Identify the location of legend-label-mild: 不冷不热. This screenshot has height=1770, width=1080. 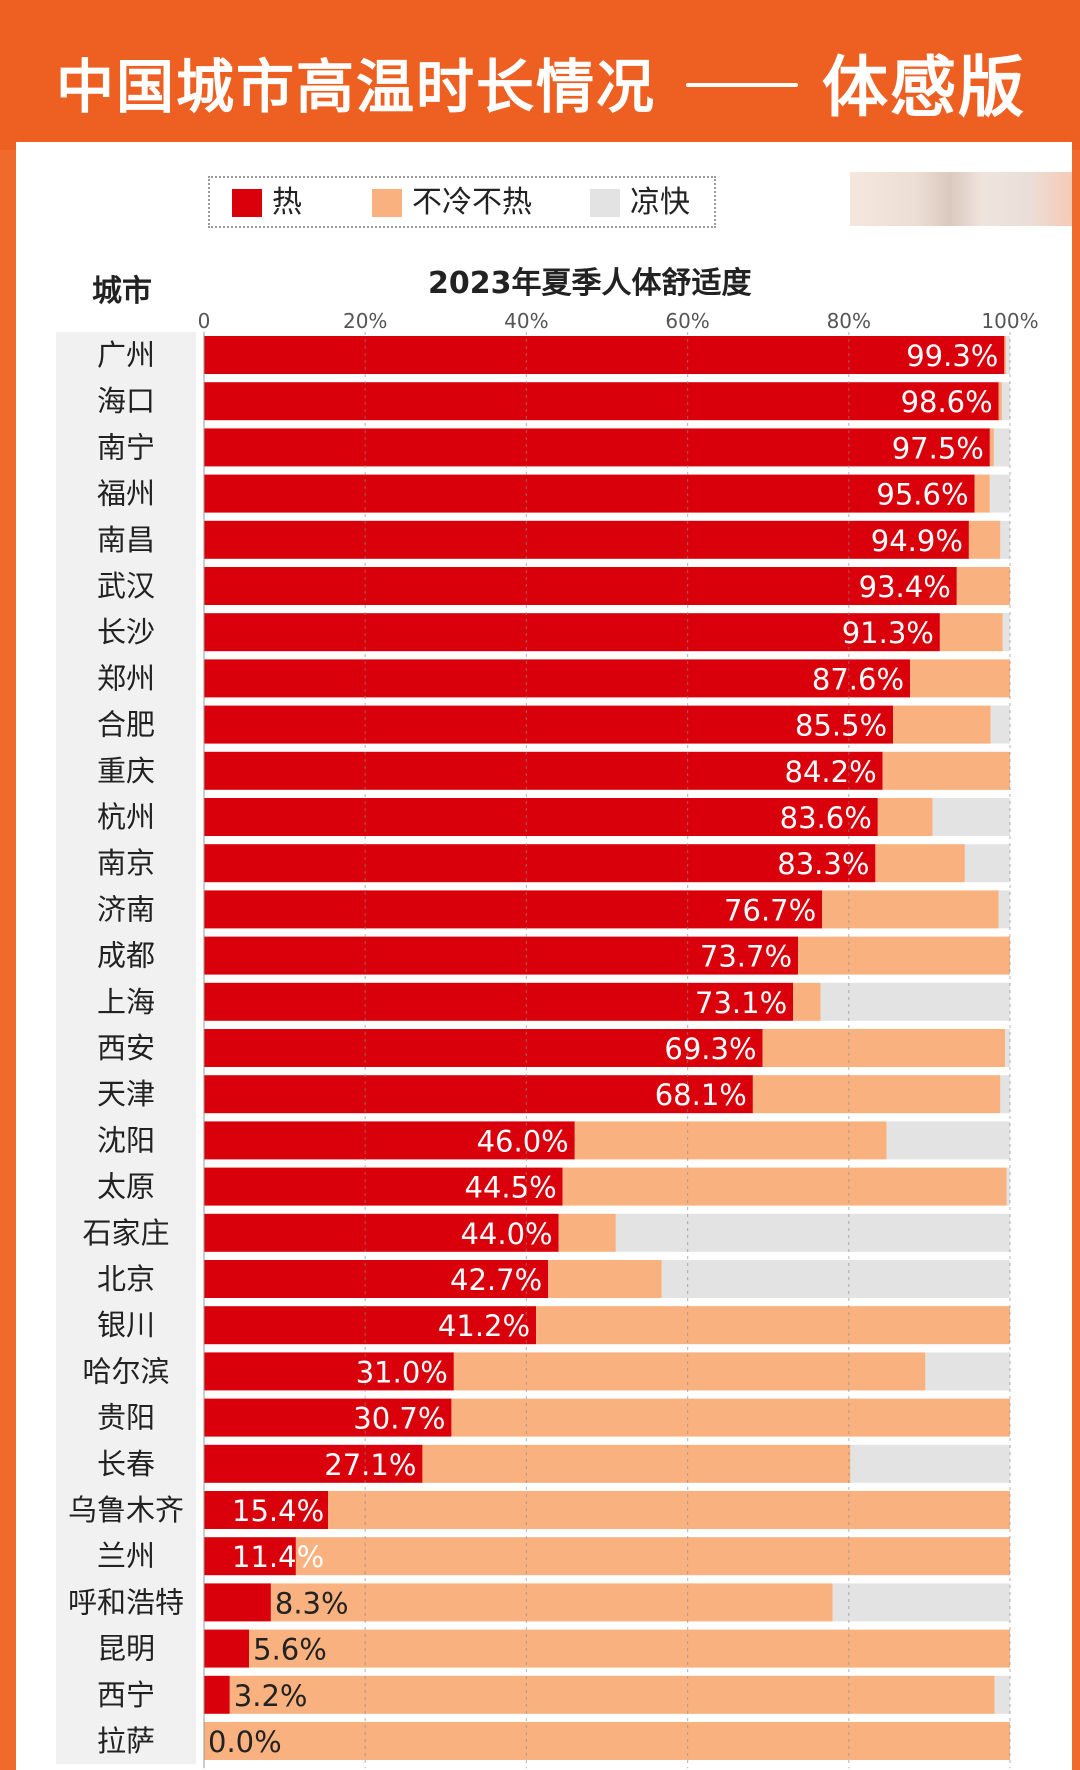
(472, 202).